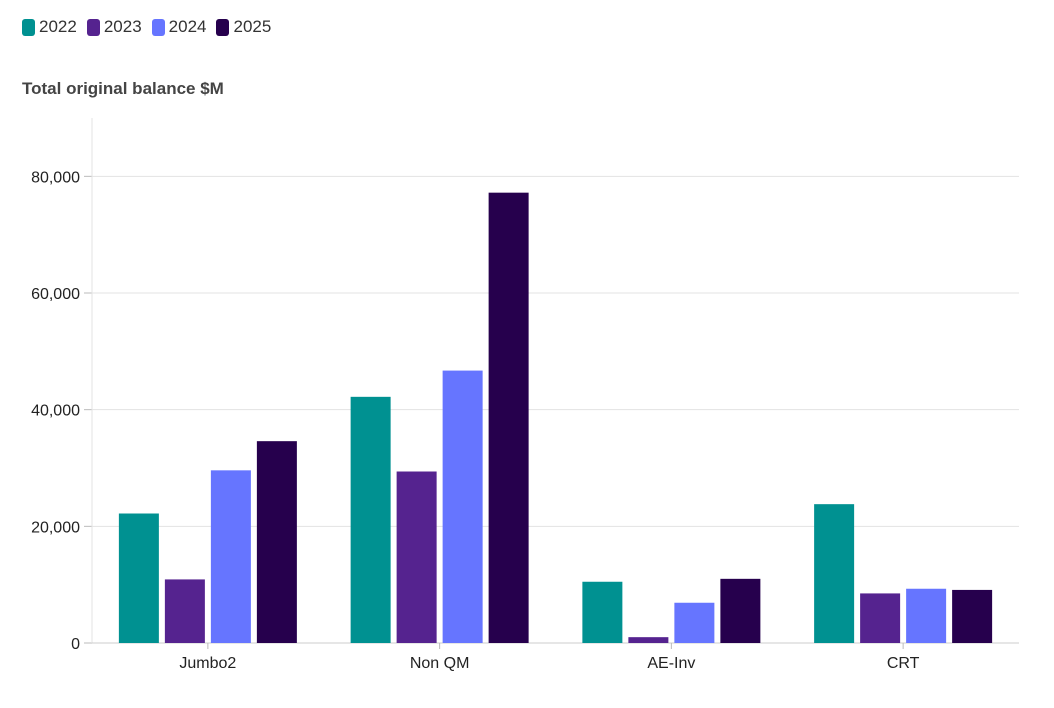 This screenshot has width=1054, height=708. I want to click on bar-non-qm-2025, so click(508, 417).